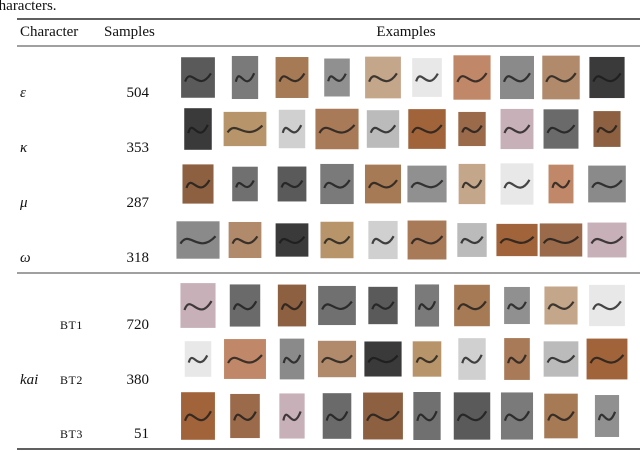  I want to click on samples-cell: 51, so click(141, 434).